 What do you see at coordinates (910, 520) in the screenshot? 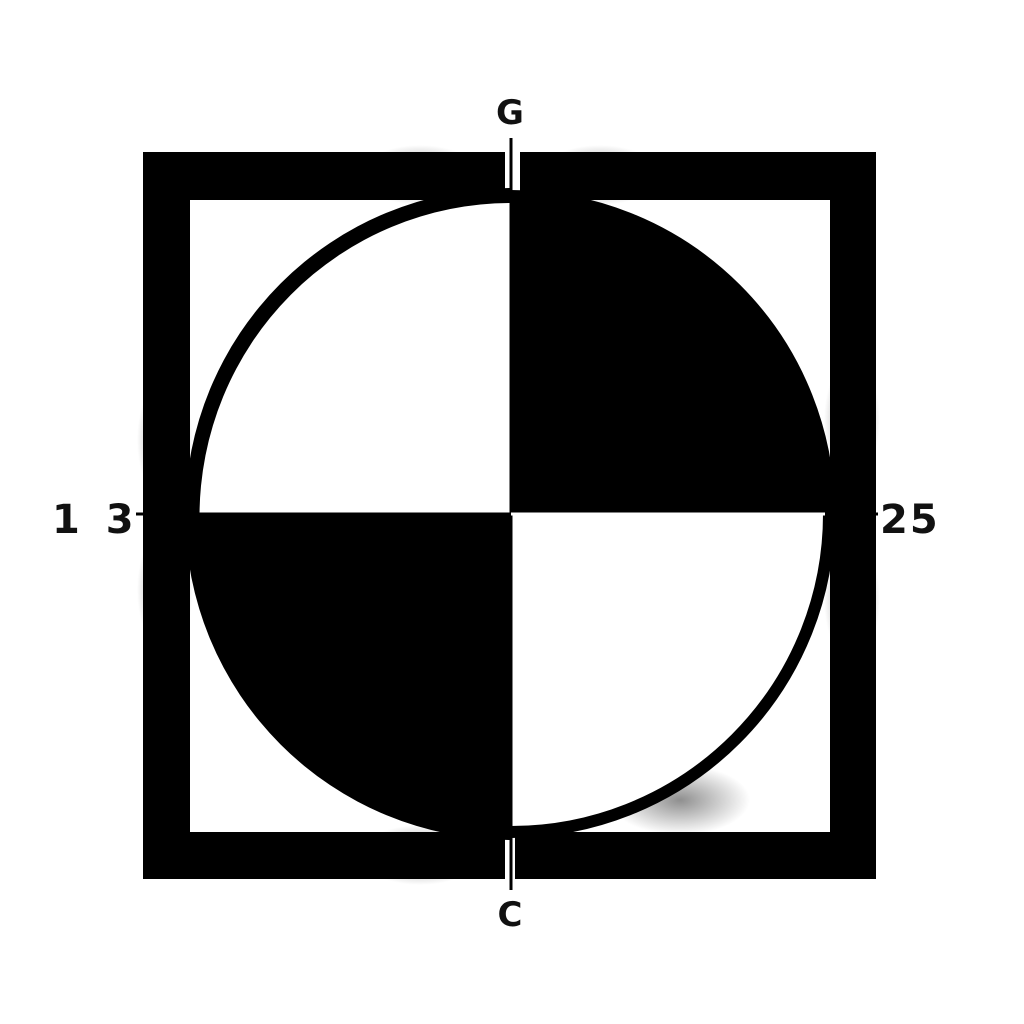
I see `label-right: 25` at bounding box center [910, 520].